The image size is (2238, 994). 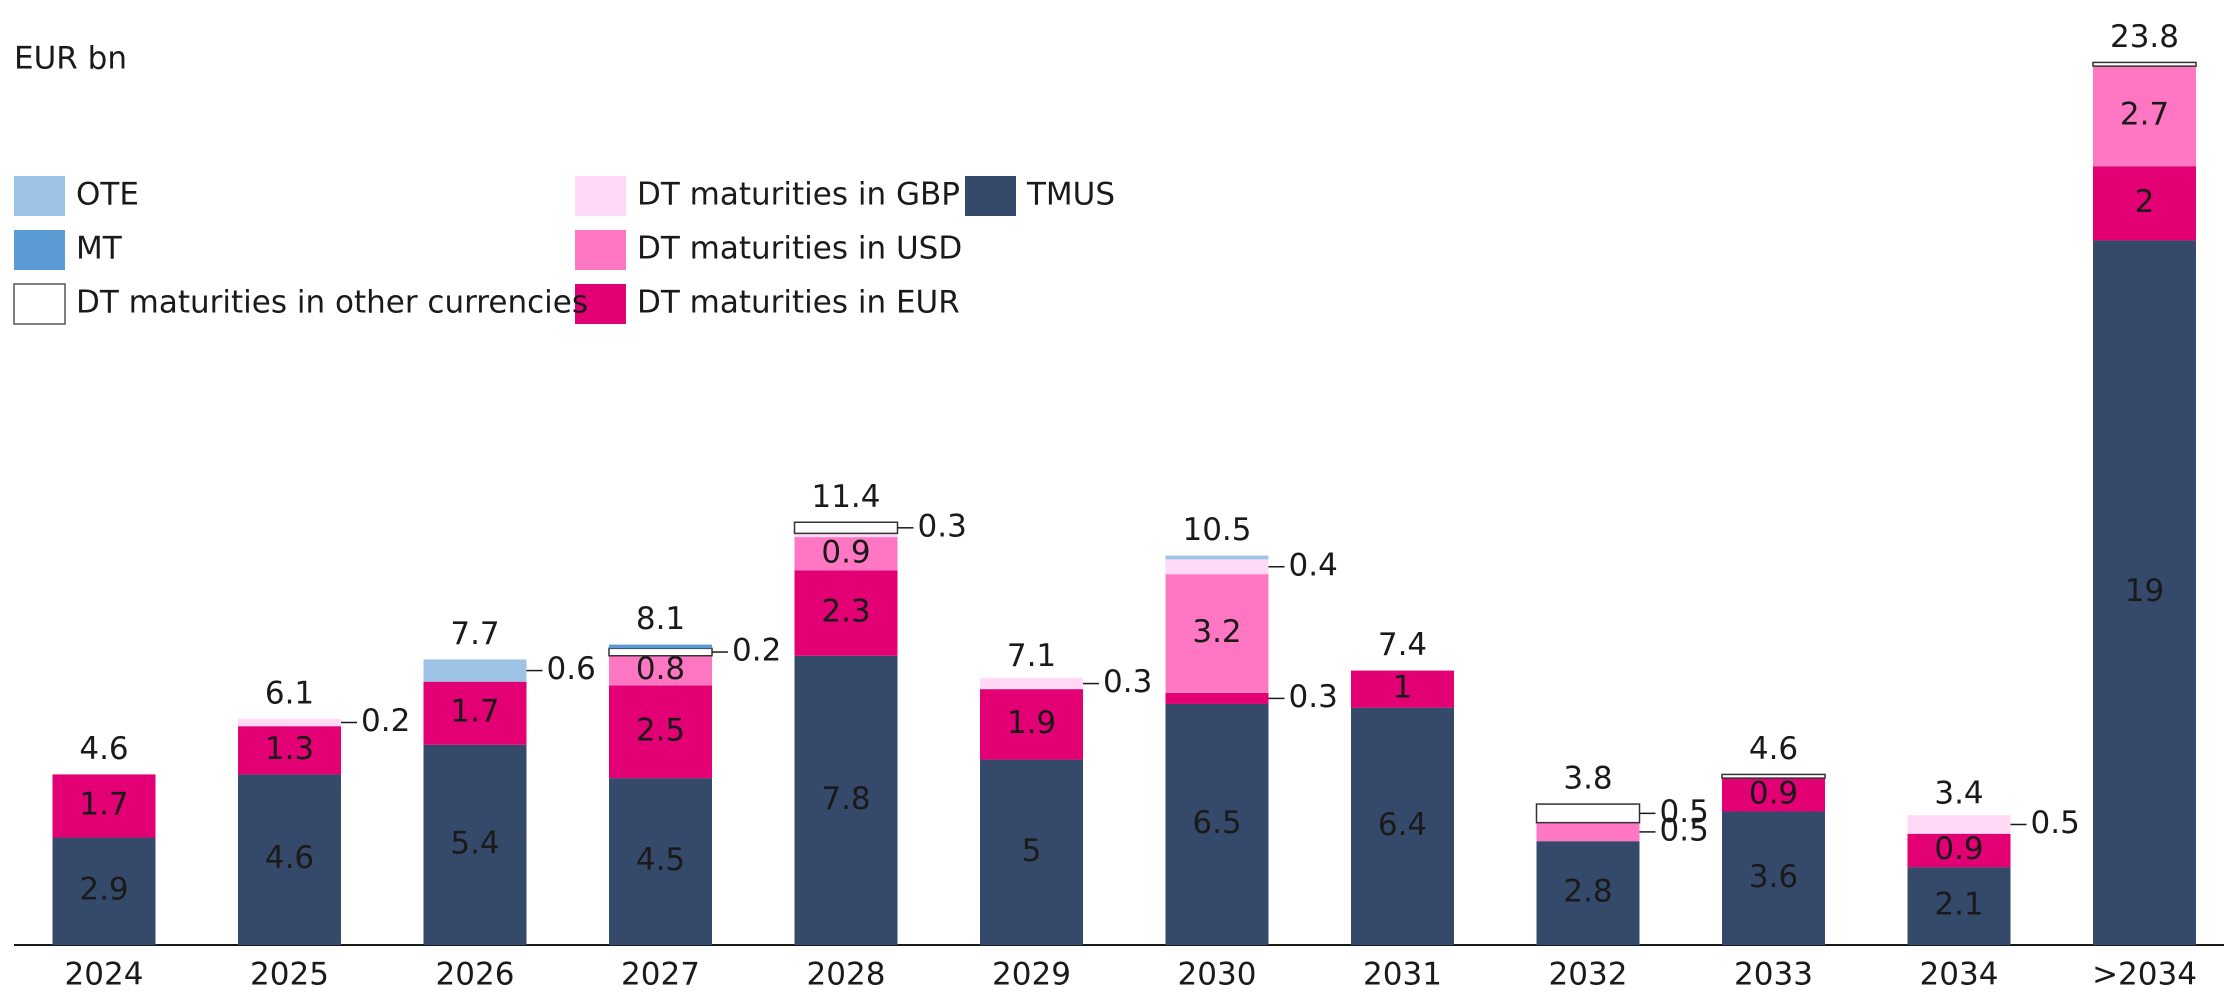 I want to click on x-tick-label: 2025, so click(x=289, y=975).